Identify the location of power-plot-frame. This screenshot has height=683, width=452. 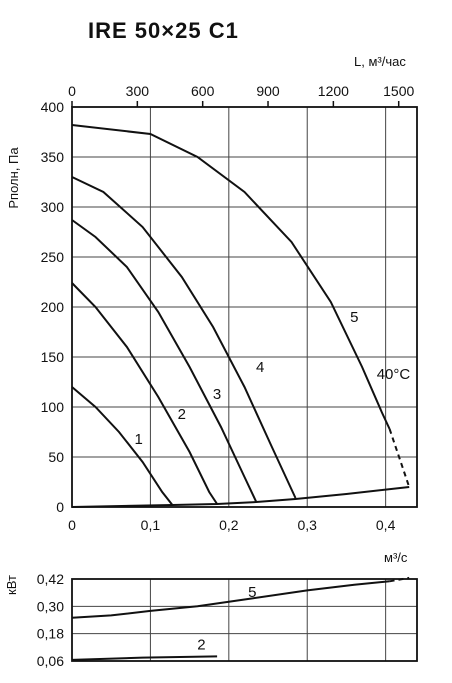
(244, 620).